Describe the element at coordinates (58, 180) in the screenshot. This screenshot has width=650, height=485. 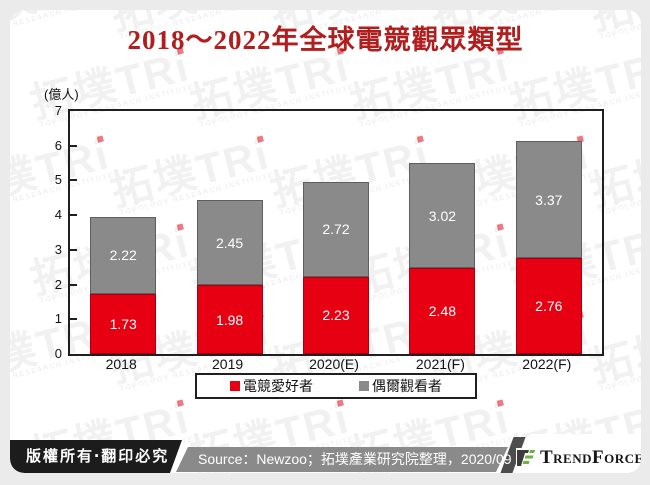
I see `y-tick-label: 5` at that location.